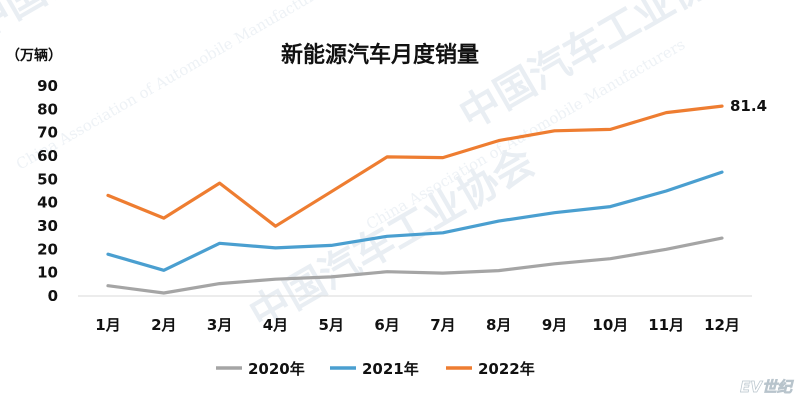 The image size is (800, 400). I want to click on data-label: 81.4, so click(748, 106).